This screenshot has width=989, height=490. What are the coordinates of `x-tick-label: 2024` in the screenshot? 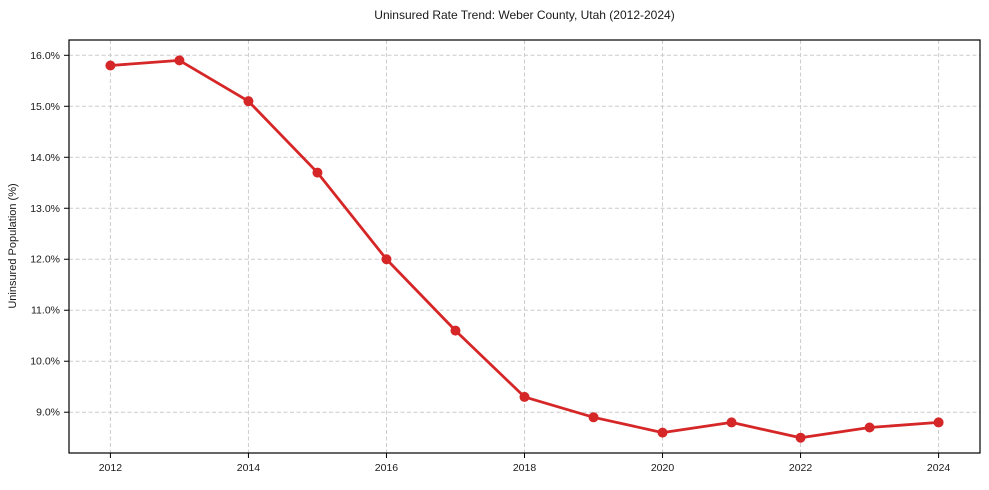 It's located at (939, 468).